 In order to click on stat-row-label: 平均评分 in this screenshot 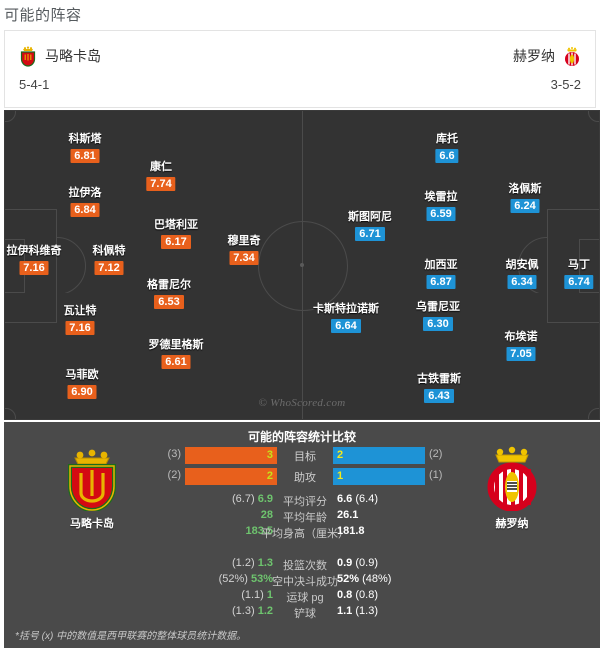, I will do `click(305, 502)`.